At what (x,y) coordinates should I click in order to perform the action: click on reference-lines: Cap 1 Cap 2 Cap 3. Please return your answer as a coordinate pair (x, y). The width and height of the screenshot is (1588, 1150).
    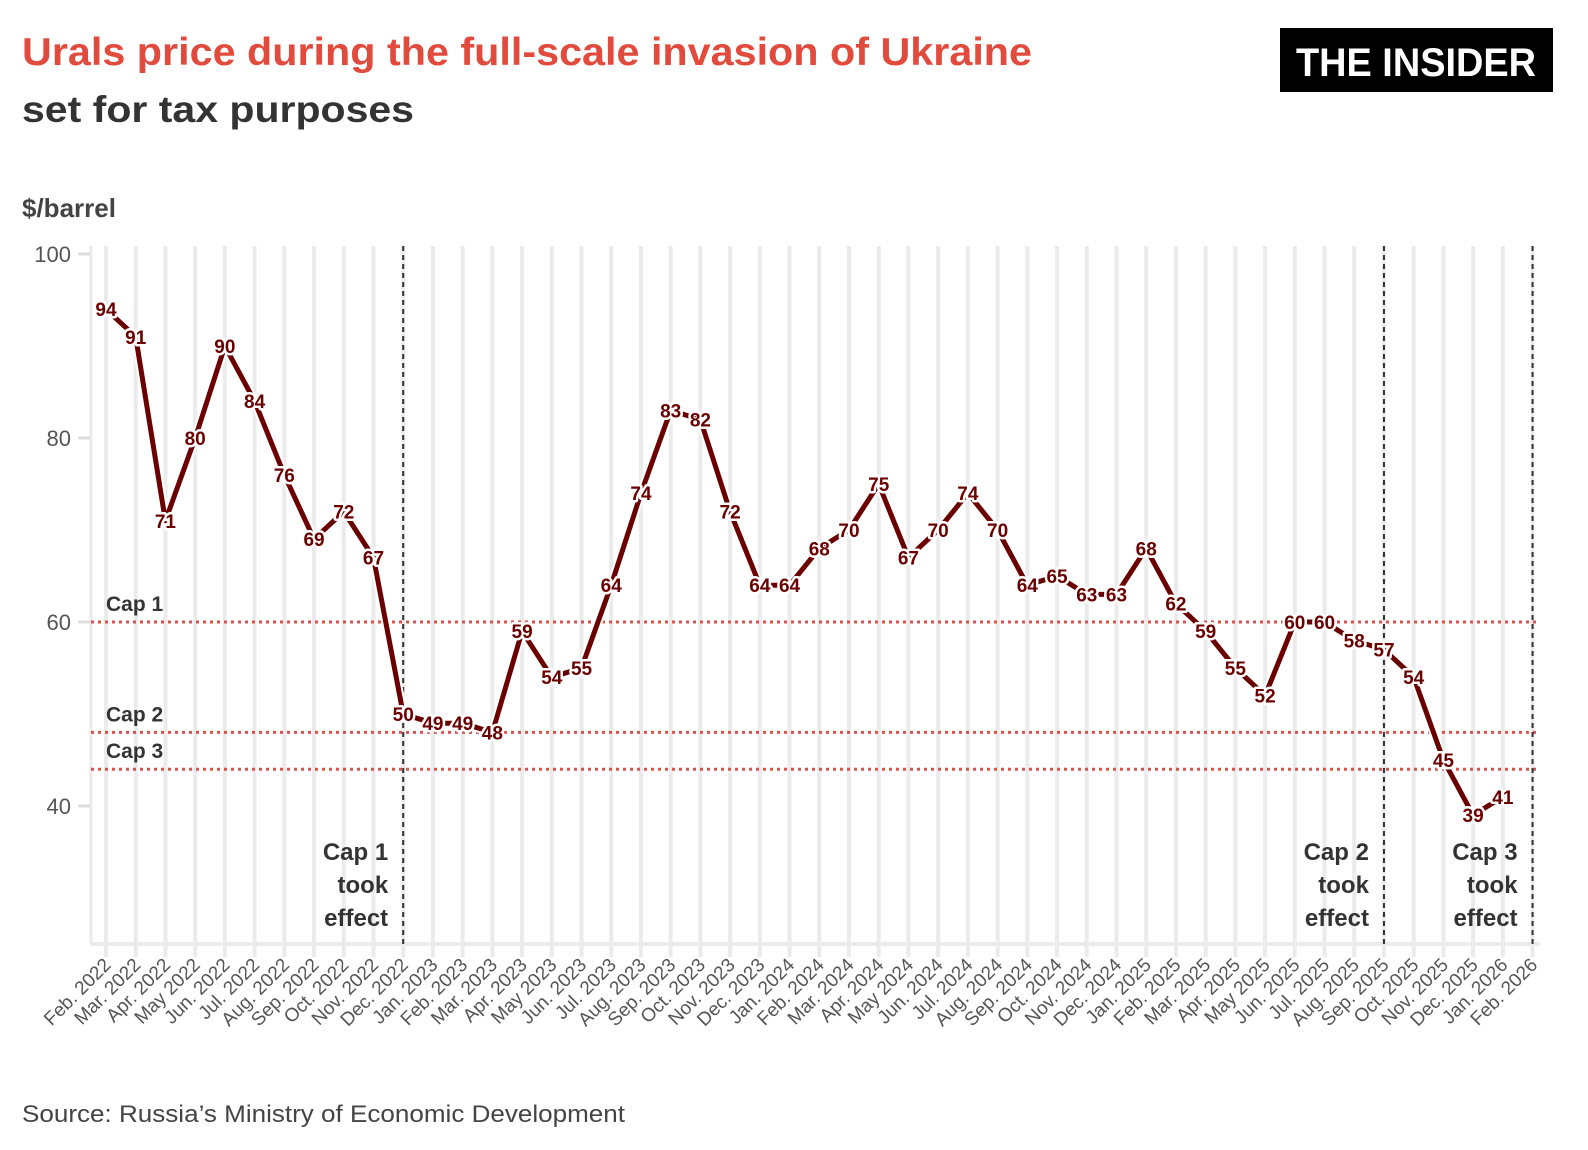
    Looking at the image, I should click on (815, 682).